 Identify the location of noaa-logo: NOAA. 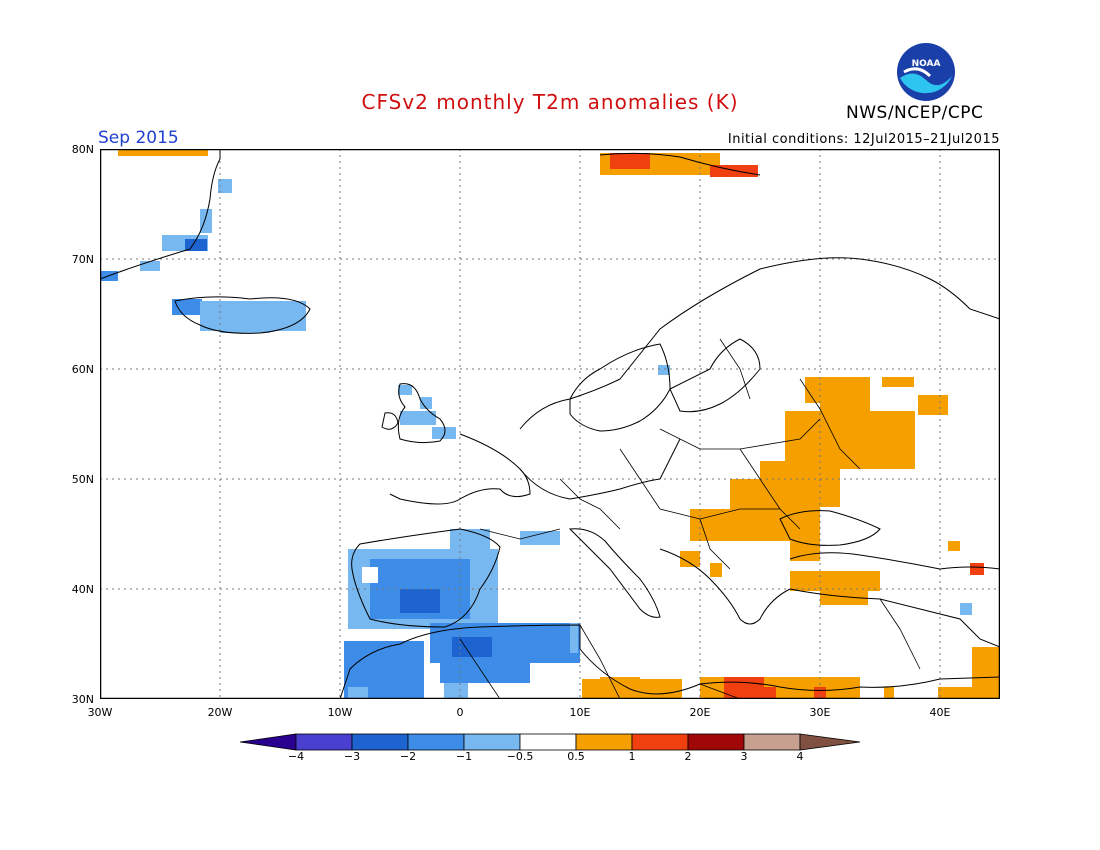
(926, 72).